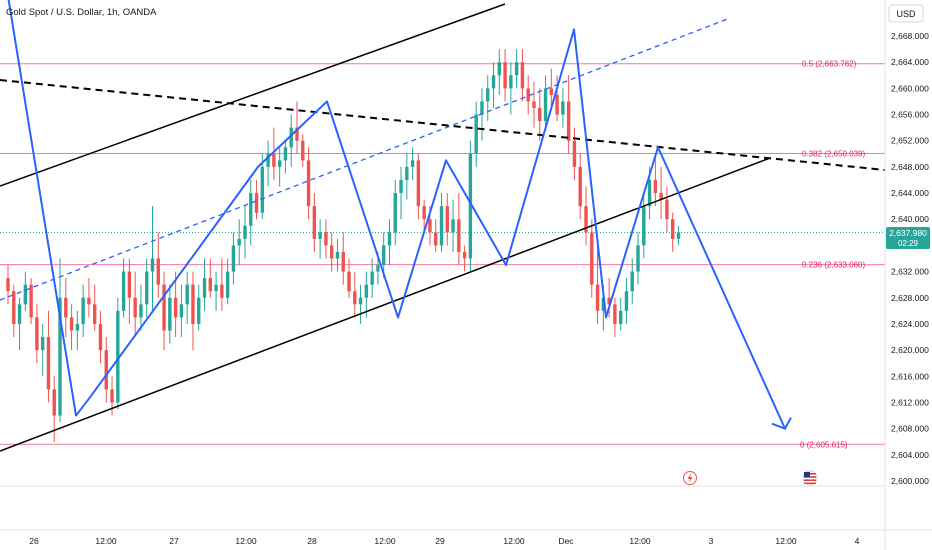 This screenshot has height=550, width=932. What do you see at coordinates (810, 478) in the screenshot?
I see `us-flag-icon` at bounding box center [810, 478].